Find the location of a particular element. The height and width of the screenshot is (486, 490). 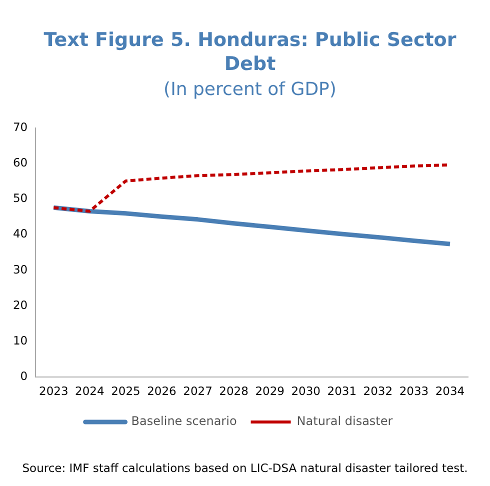

chart-title: Text Figure 5. Honduras: Public Sector Debt is located at coordinates (250, 52).